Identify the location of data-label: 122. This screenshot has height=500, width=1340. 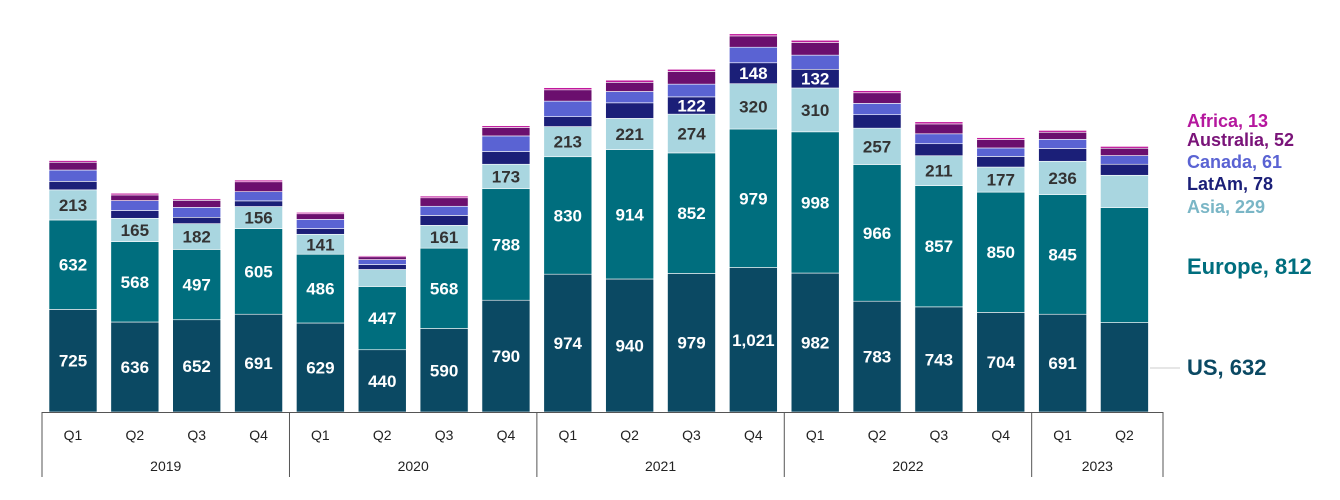
(691, 106).